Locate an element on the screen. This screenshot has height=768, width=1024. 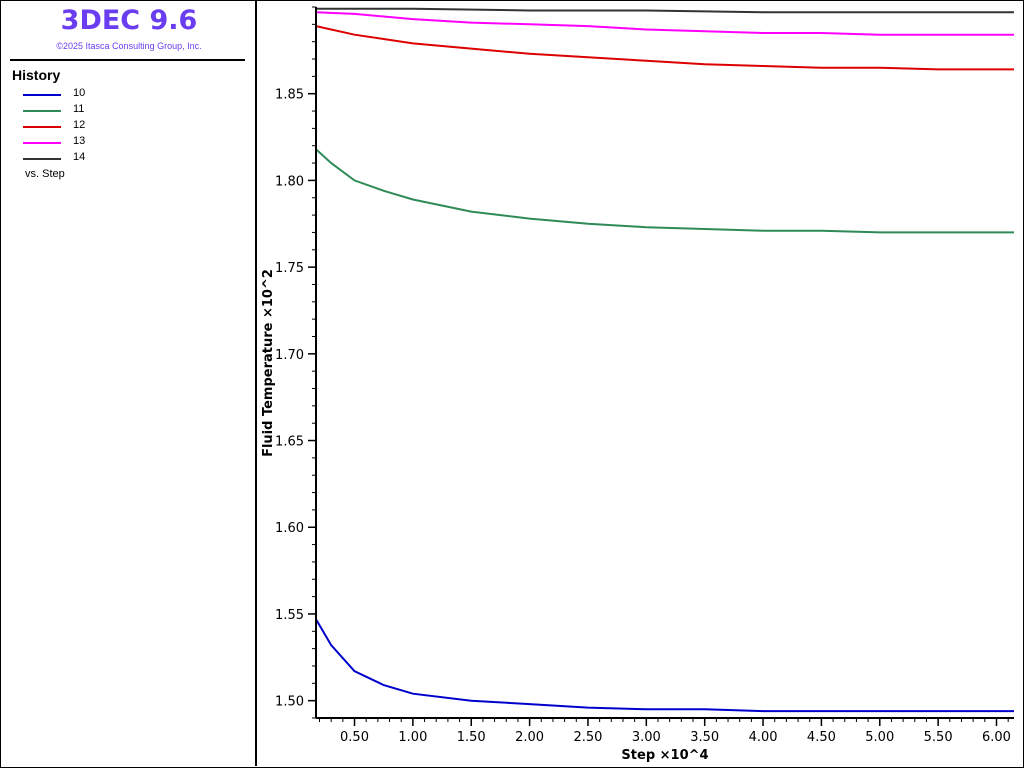
y-tick-label: 1.80 is located at coordinates (289, 181).